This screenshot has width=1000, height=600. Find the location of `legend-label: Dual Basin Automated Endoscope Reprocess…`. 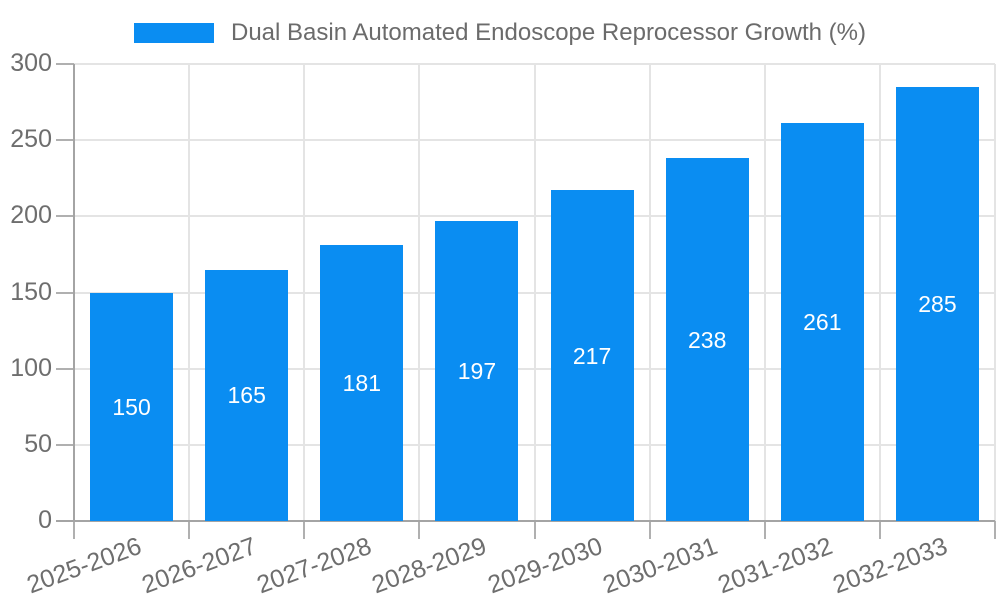

legend-label: Dual Basin Automated Endoscope Reprocess… is located at coordinates (548, 32).